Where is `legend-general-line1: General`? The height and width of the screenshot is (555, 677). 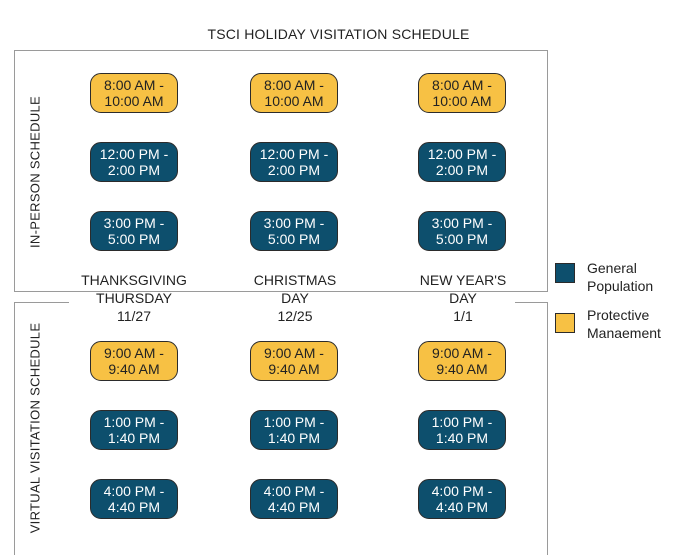 legend-general-line1: General is located at coordinates (612, 268).